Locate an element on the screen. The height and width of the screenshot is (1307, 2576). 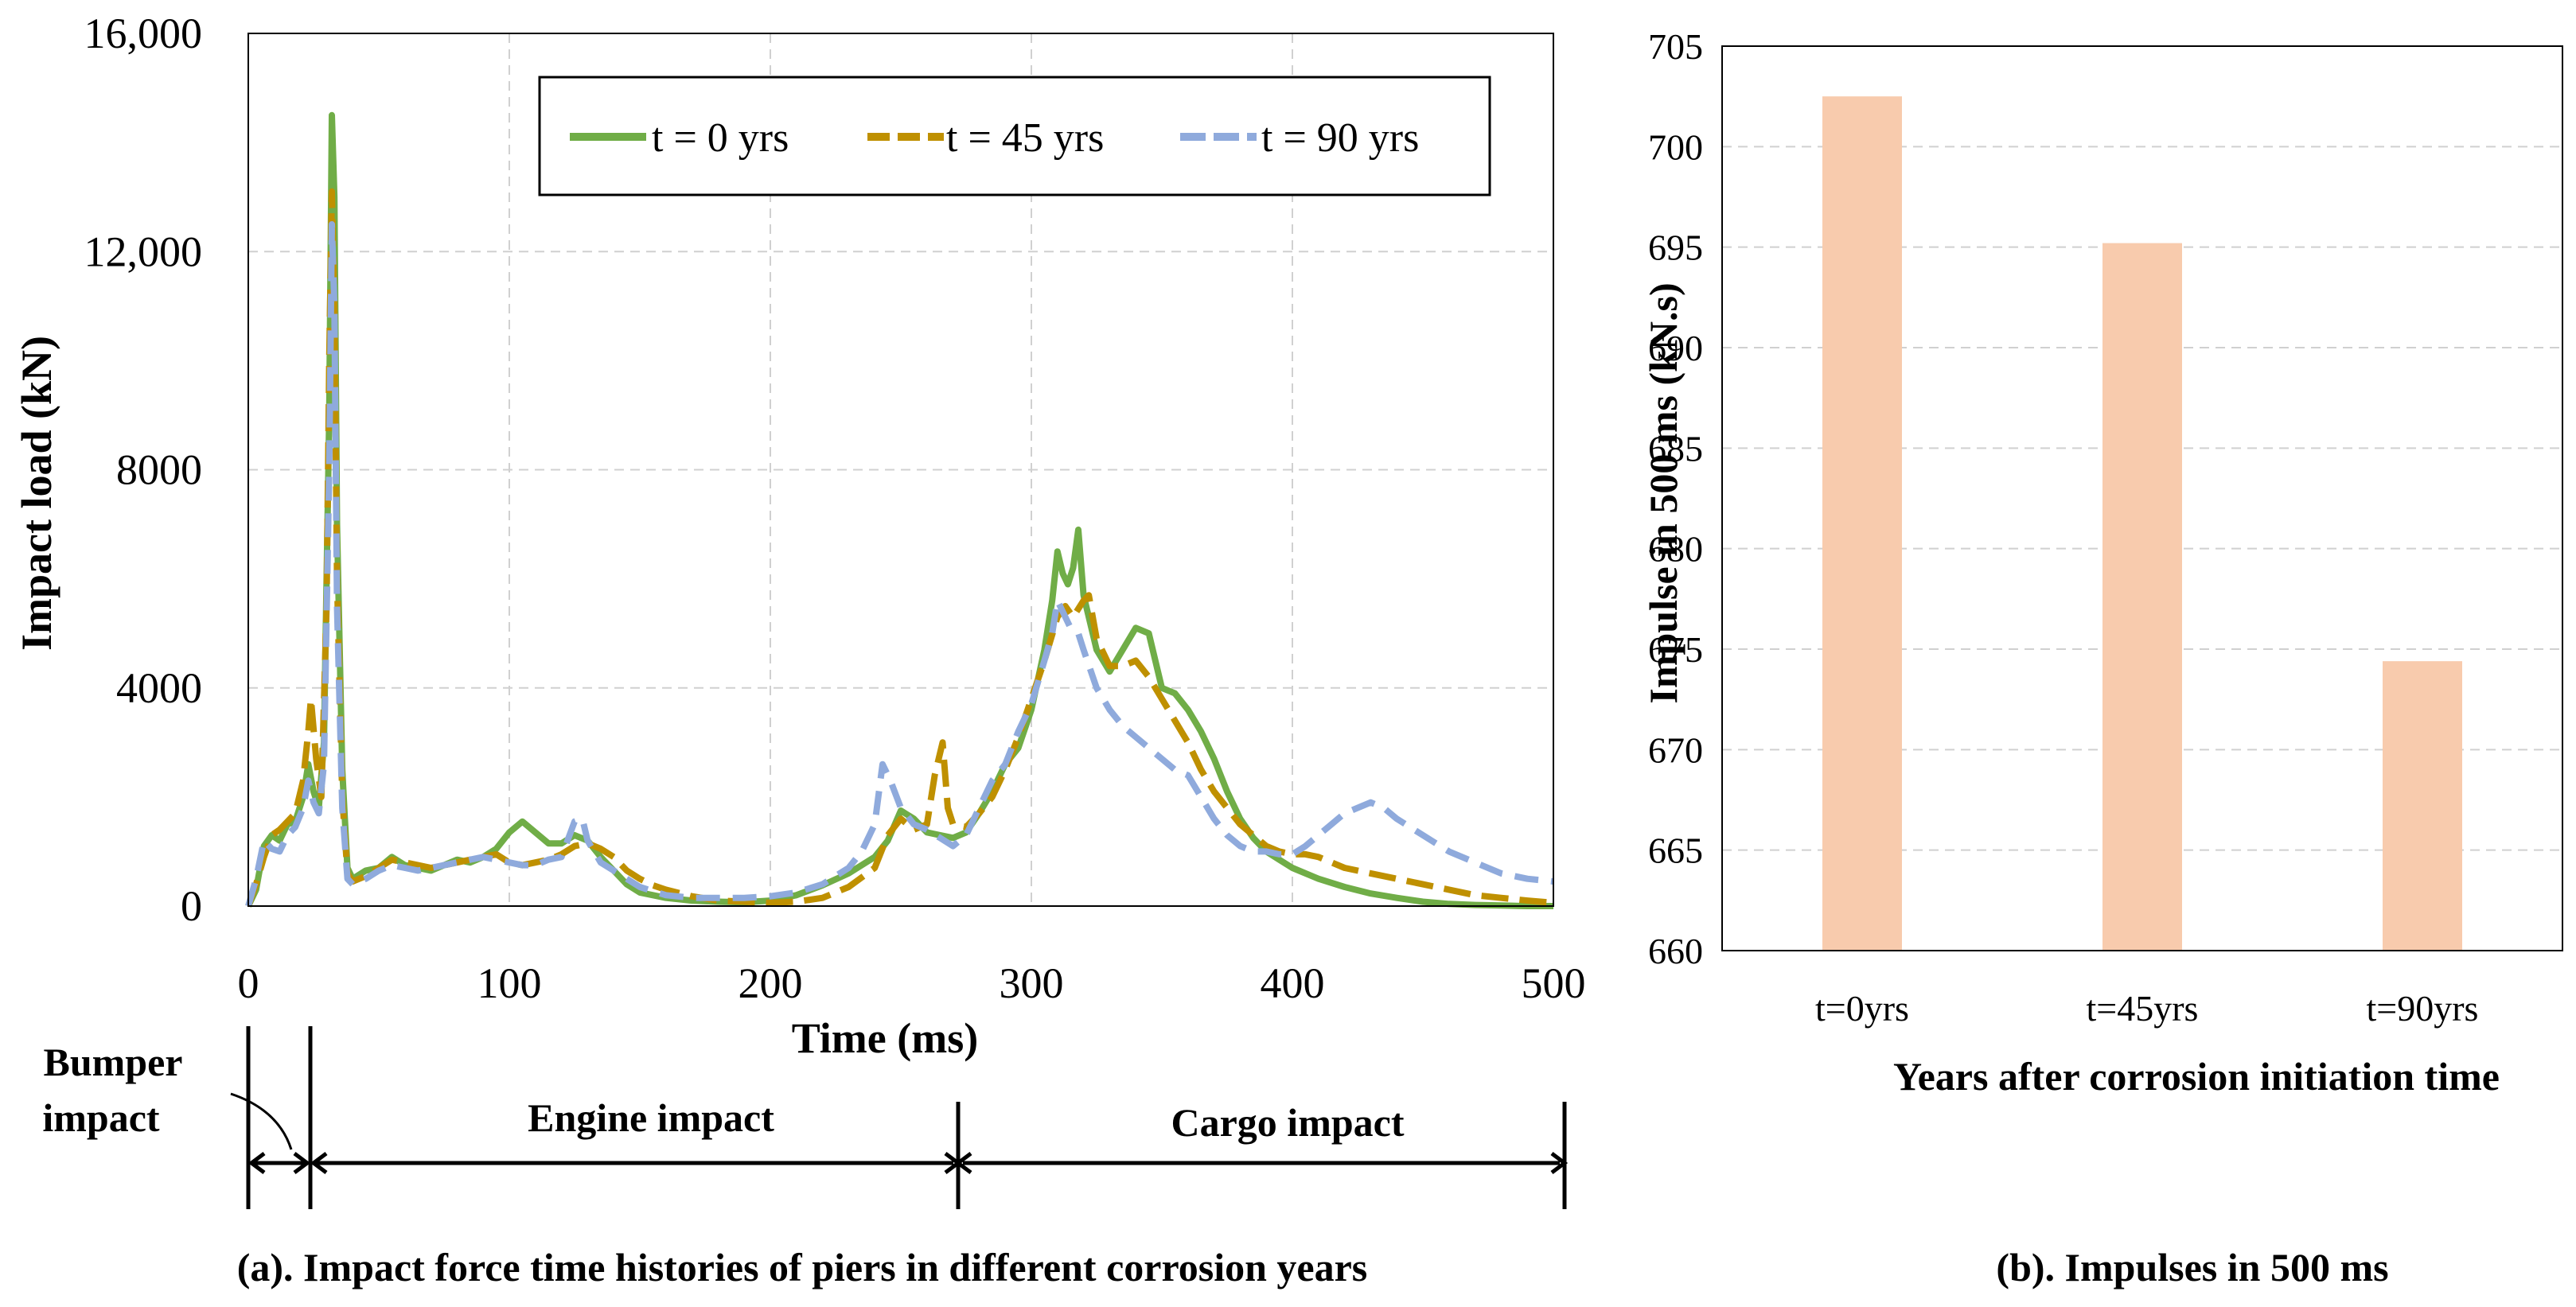
x-tick-label: 500 is located at coordinates (1554, 983).